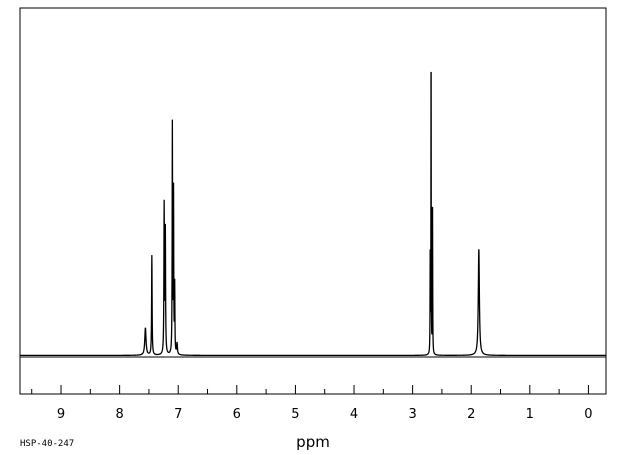  What do you see at coordinates (119, 414) in the screenshot?
I see `tick-label-8: 8` at bounding box center [119, 414].